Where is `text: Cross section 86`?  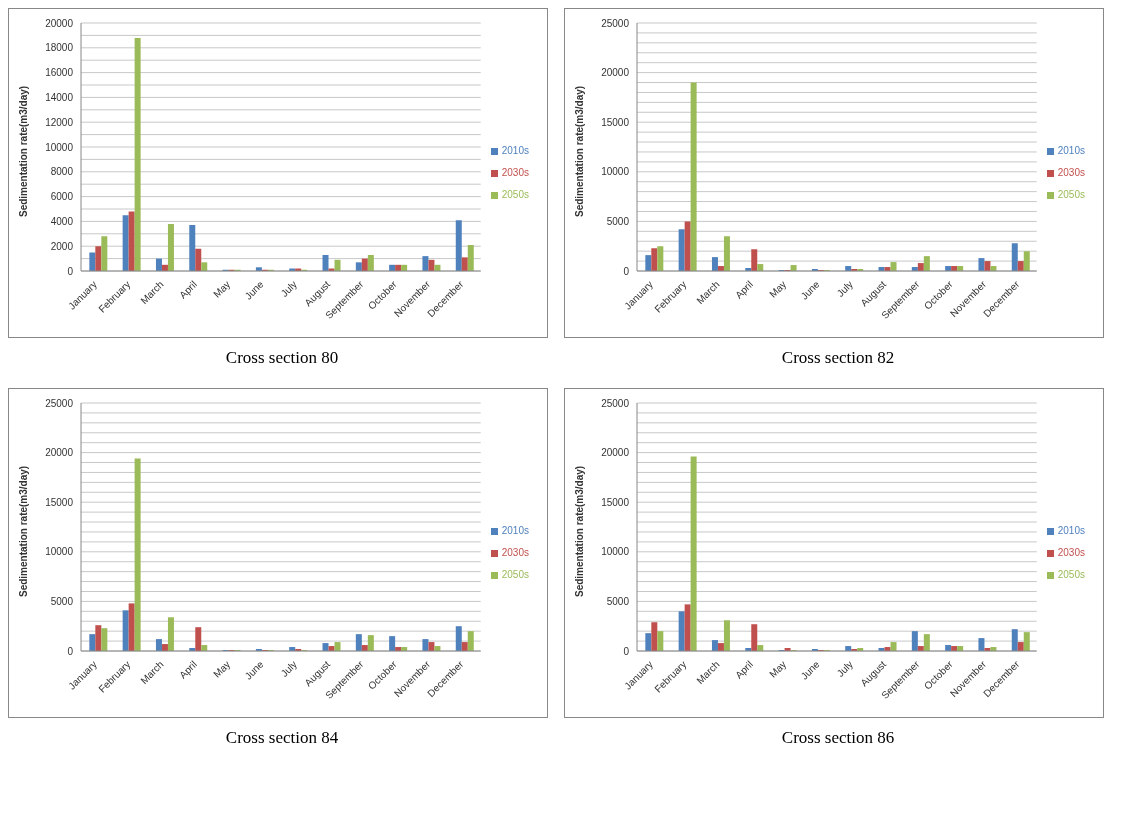 text: Cross section 86 is located at coordinates (838, 738).